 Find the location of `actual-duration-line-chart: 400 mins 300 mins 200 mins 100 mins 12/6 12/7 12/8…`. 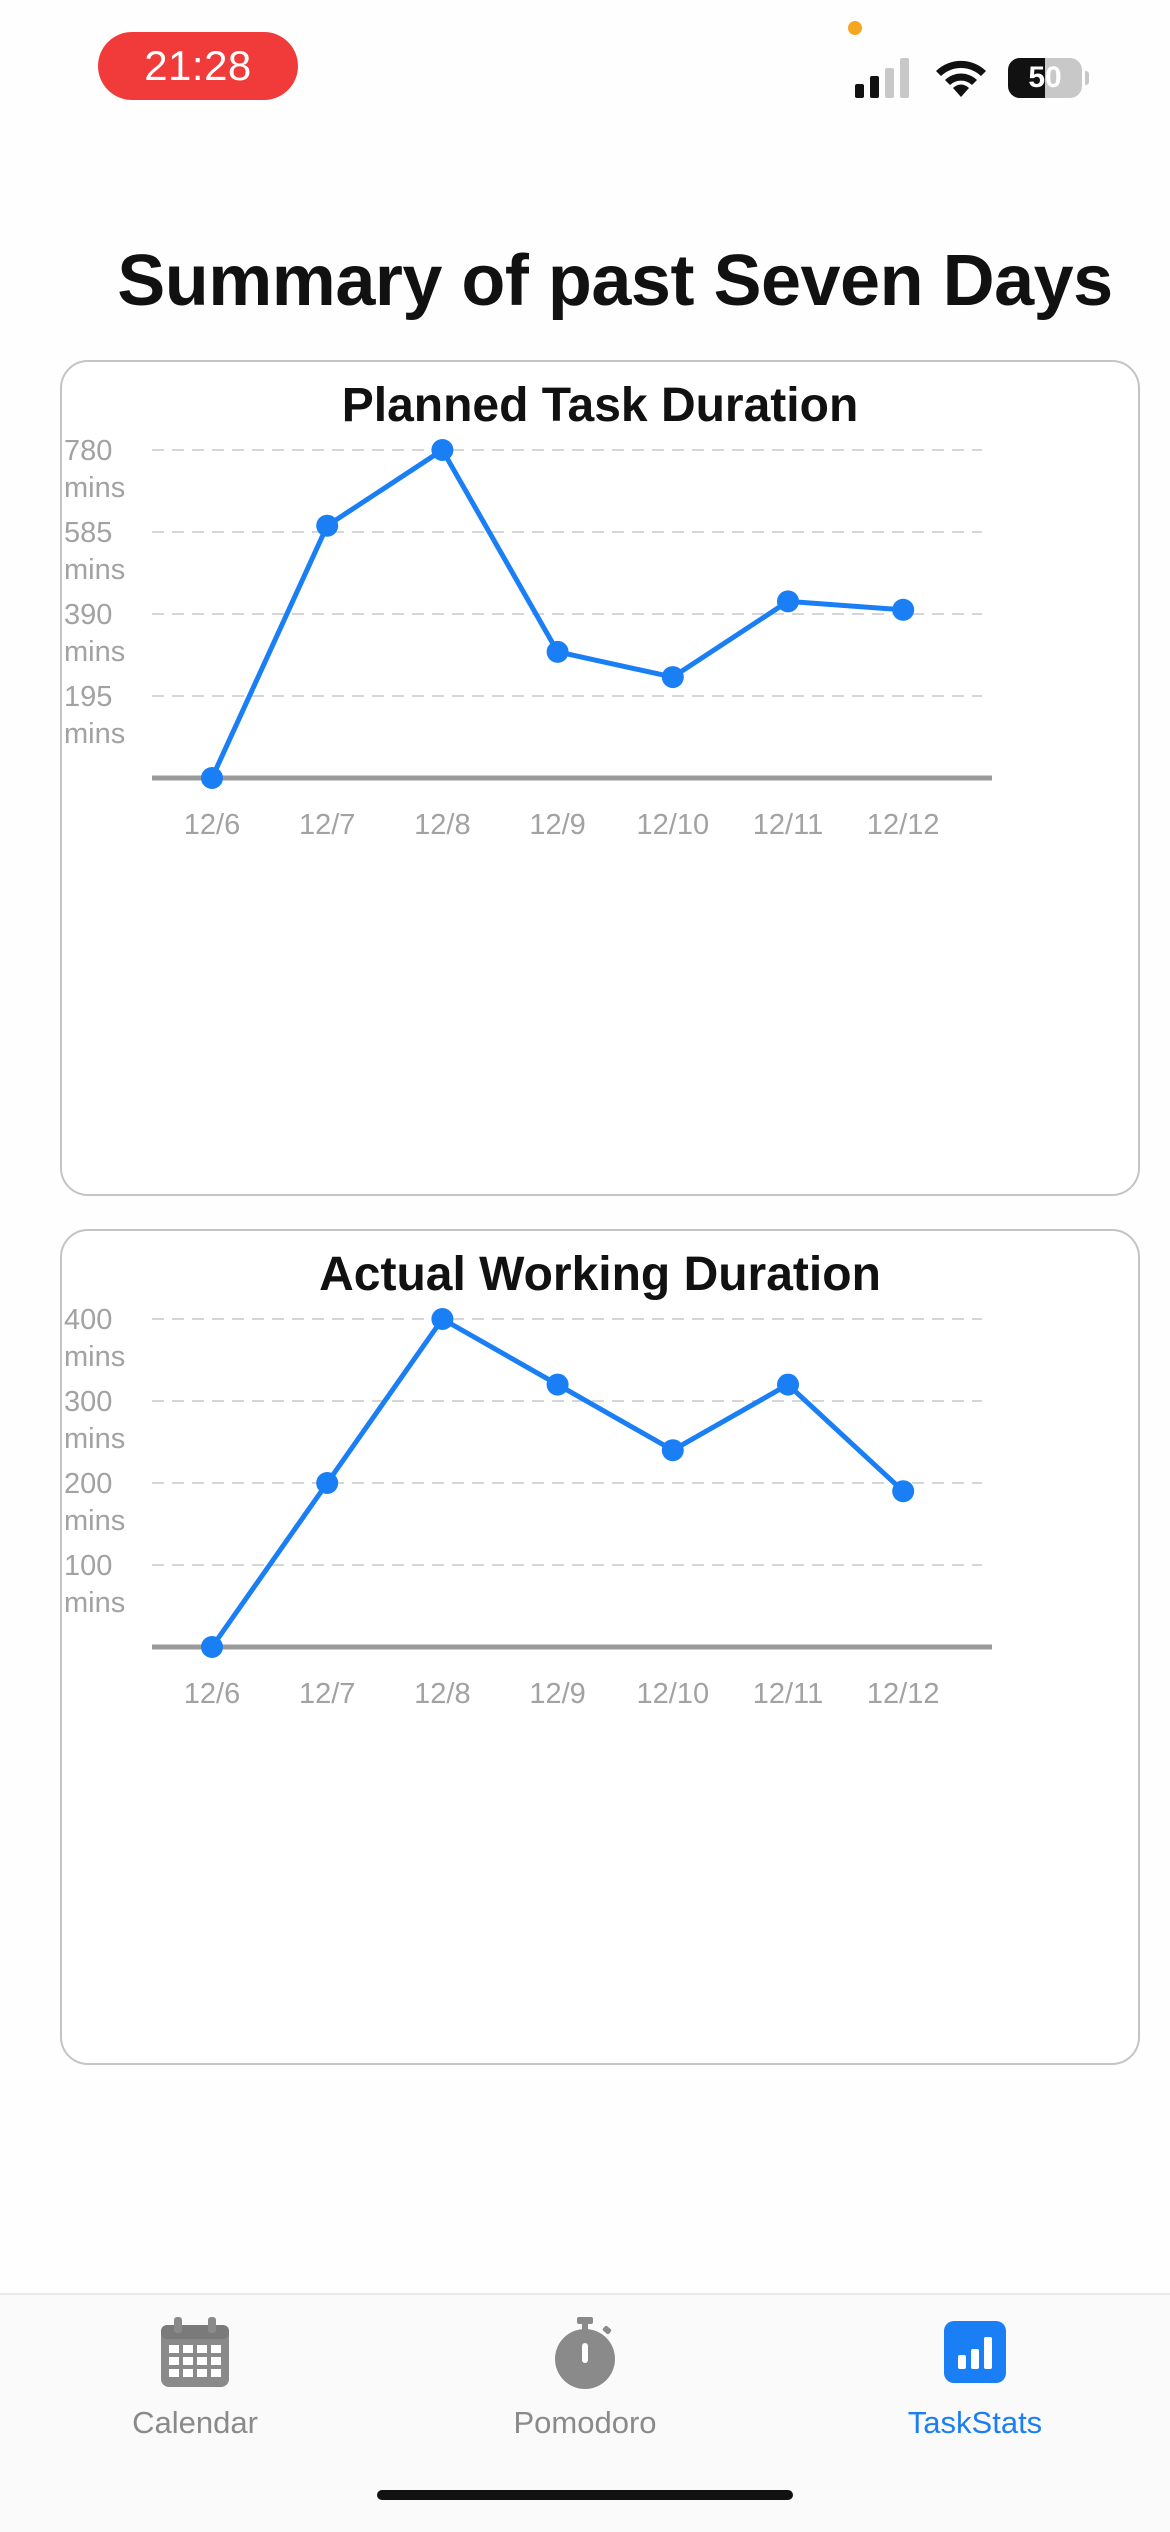

actual-duration-line-chart: 400 mins 300 mins 200 mins 100 mins 12/6 12/7 12/8… is located at coordinates (528, 1507).